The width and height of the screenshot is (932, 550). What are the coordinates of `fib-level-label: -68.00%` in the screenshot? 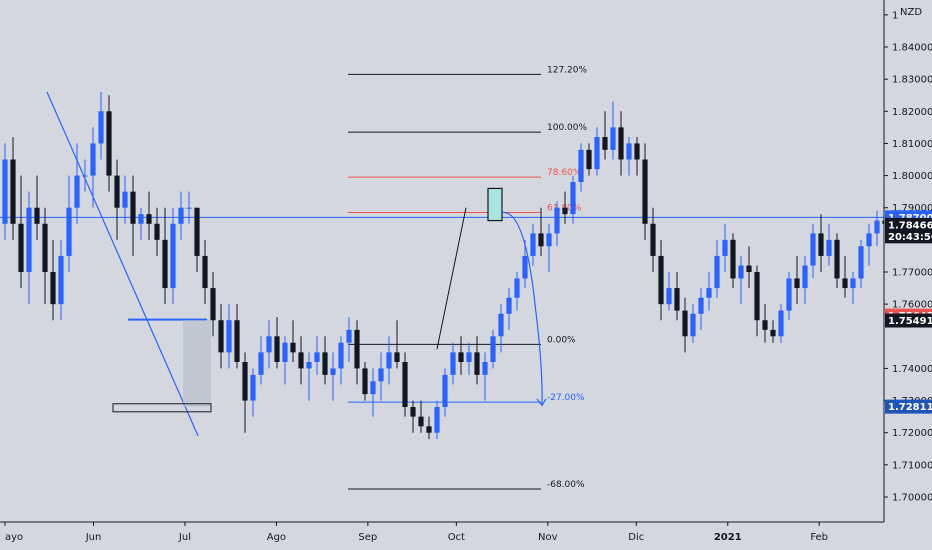 It's located at (566, 485).